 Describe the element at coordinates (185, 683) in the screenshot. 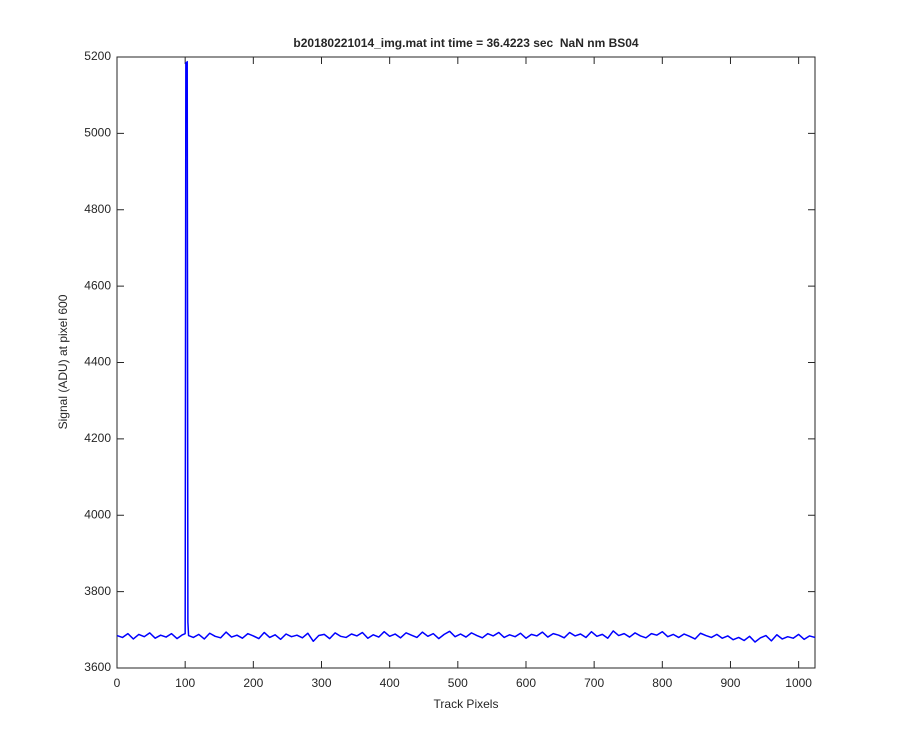

I see `x-tick-label: 100` at that location.